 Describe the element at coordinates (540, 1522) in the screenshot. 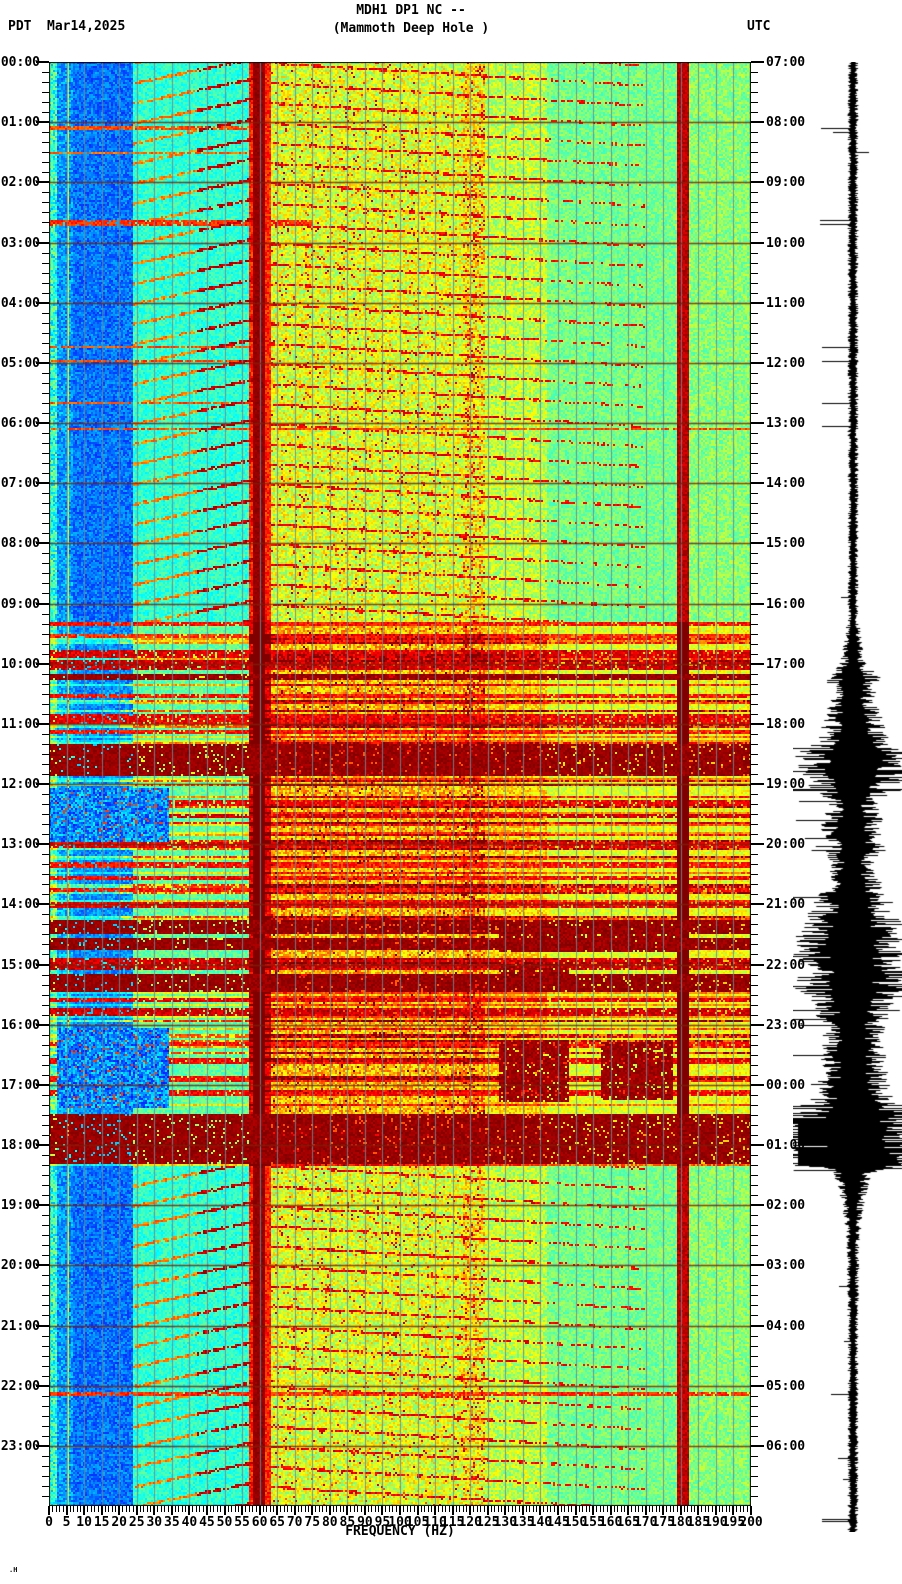

I see `freq-tick-label: 140` at that location.